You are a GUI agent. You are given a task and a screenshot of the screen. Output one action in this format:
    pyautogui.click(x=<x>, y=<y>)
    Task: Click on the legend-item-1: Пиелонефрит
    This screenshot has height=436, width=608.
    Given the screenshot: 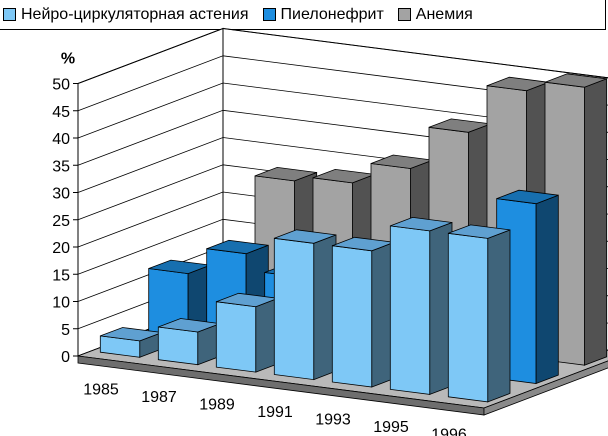 What is the action you would take?
    pyautogui.click(x=323, y=14)
    